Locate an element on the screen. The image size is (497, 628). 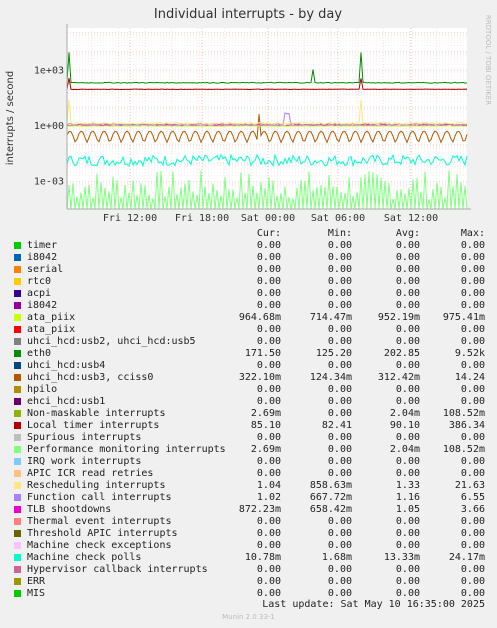
legend-series-name: acpi is located at coordinates (39, 293).